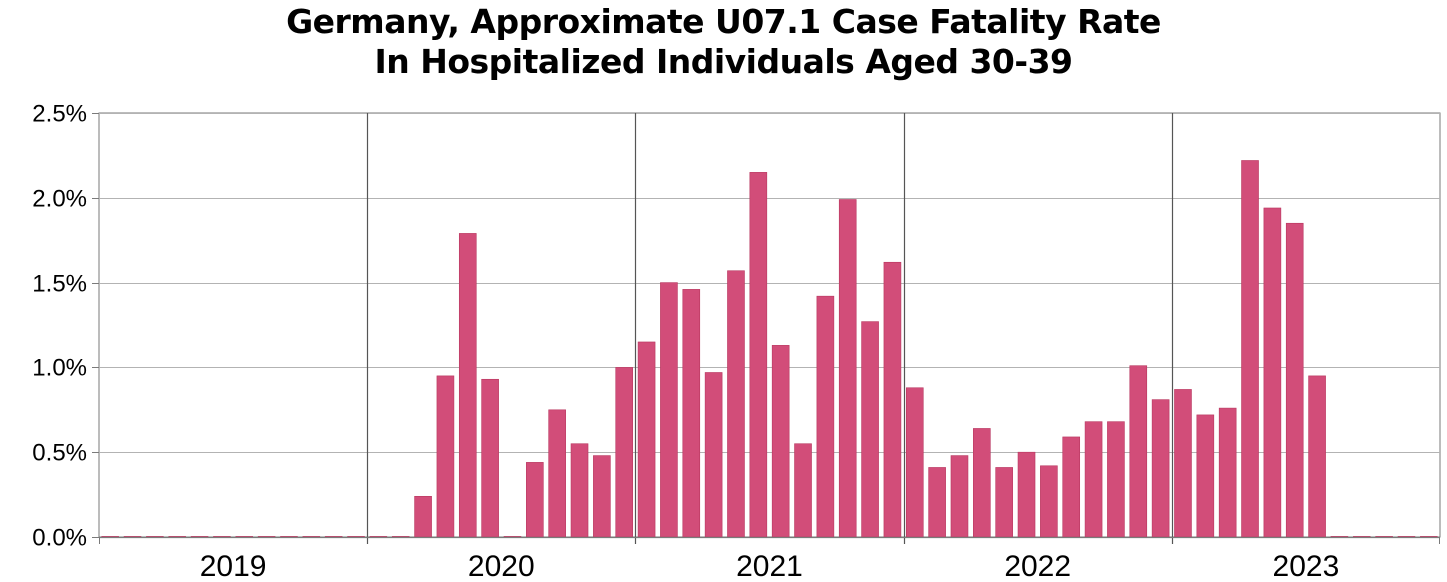 This screenshot has width=1447, height=582. What do you see at coordinates (59, 368) in the screenshot?
I see `y-tick-label: 1.0%` at bounding box center [59, 368].